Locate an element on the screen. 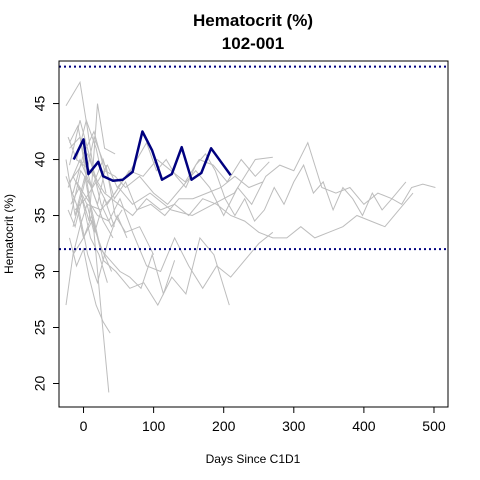  y-tick-label-40: 40 is located at coordinates (40, 160).